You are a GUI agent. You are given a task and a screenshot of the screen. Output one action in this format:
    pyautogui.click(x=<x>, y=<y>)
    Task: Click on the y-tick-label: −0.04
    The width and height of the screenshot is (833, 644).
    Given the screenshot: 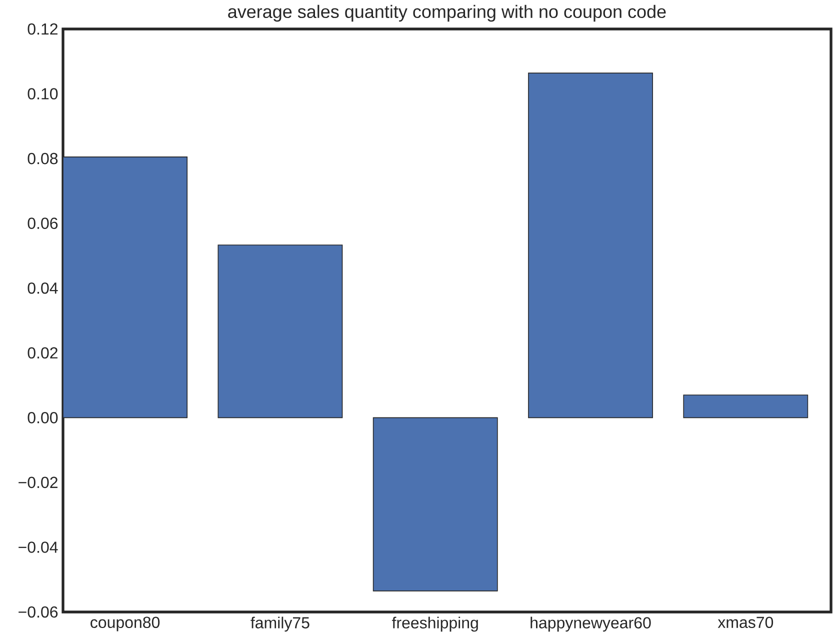 What is the action you would take?
    pyautogui.click(x=38, y=547)
    